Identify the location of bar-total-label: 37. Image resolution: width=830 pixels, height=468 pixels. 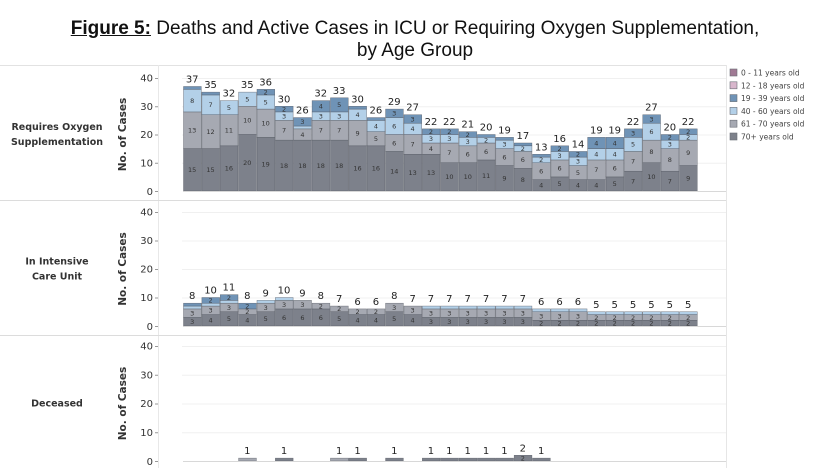
(192, 79).